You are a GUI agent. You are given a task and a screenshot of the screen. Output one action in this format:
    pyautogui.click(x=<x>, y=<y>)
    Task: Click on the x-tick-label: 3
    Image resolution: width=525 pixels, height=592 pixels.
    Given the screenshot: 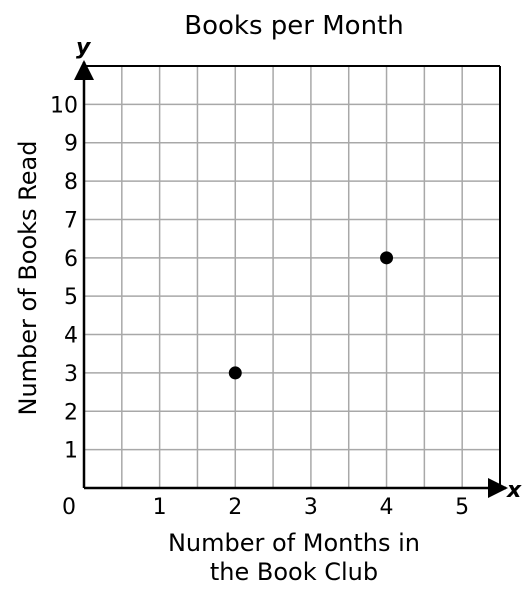 What is the action you would take?
    pyautogui.click(x=311, y=507)
    